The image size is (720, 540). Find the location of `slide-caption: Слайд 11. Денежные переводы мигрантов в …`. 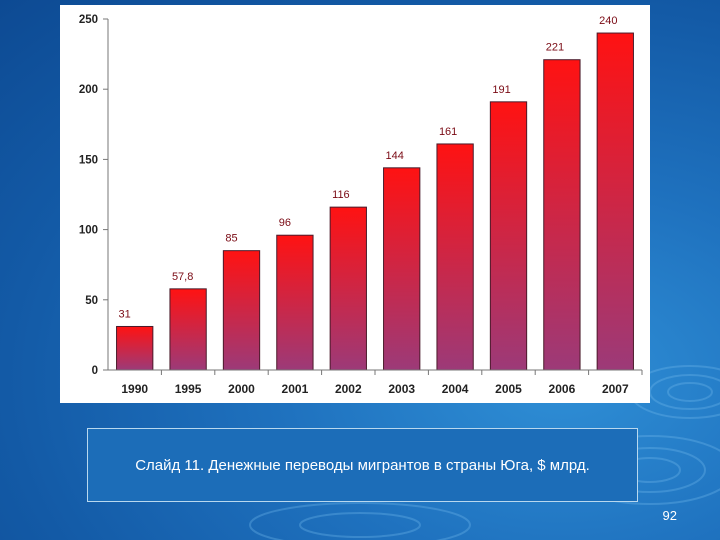

slide-caption: Слайд 11. Денежные переводы мигрантов в … is located at coordinates (362, 465).